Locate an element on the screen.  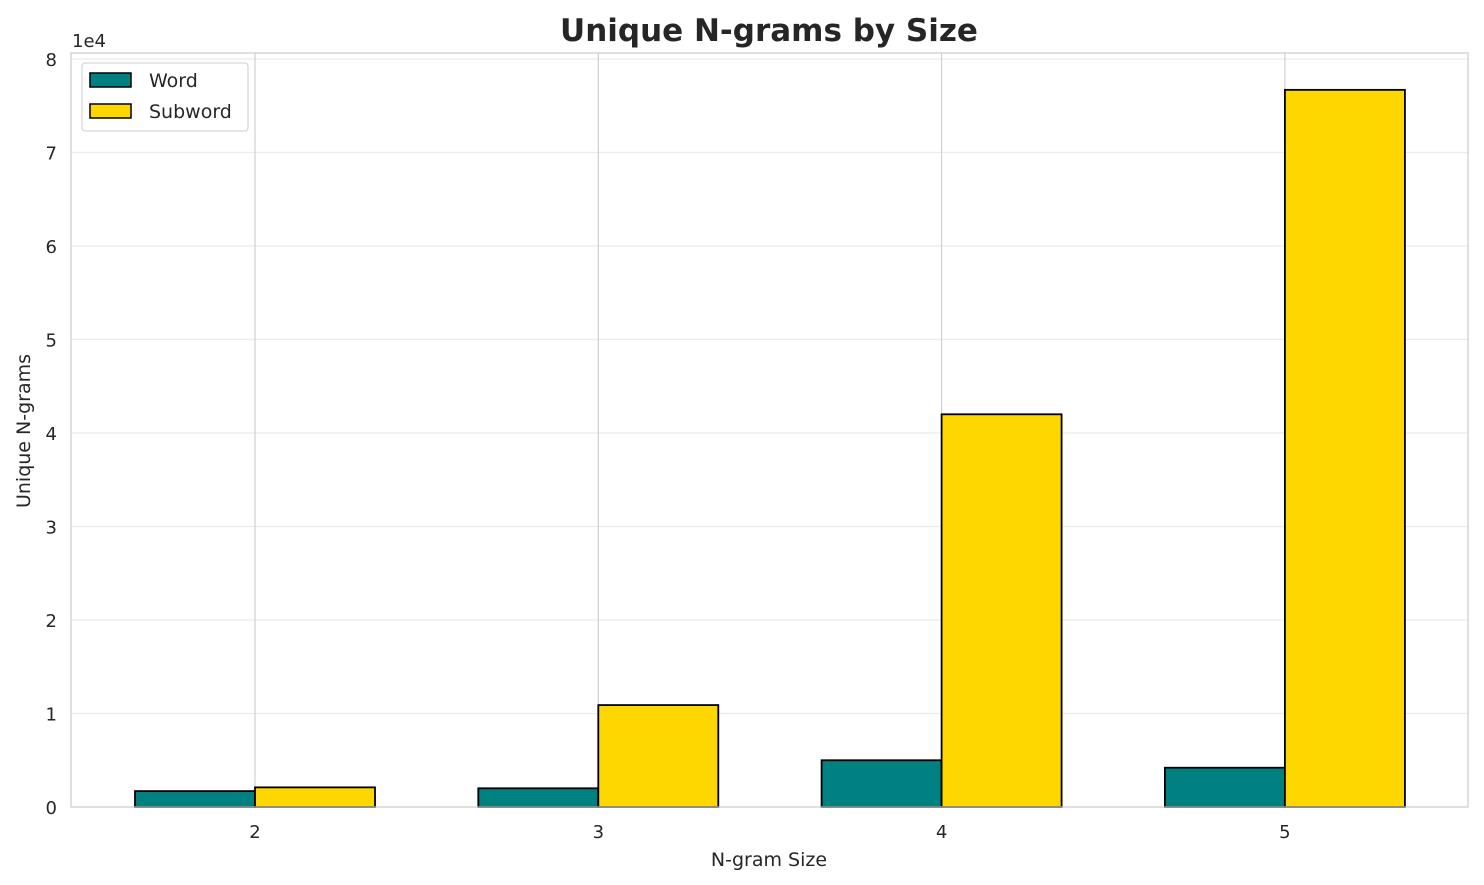
legend-label-subword: Subword is located at coordinates (190, 112).